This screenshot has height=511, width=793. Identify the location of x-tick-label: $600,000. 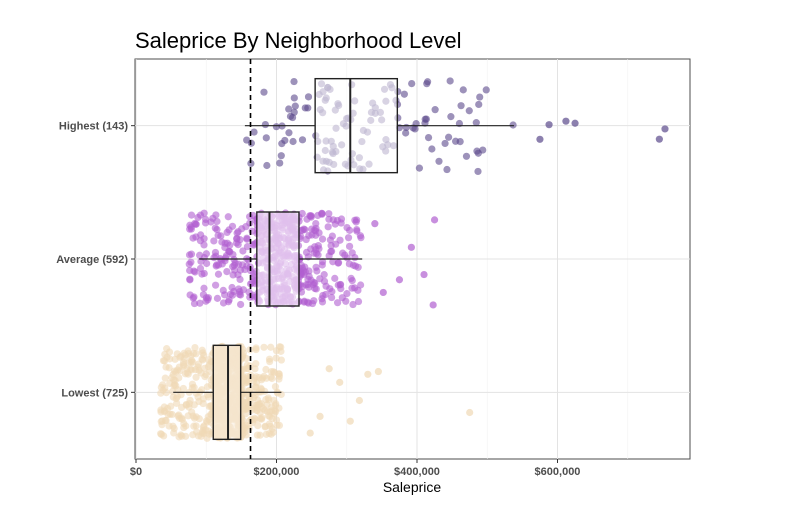
(558, 472).